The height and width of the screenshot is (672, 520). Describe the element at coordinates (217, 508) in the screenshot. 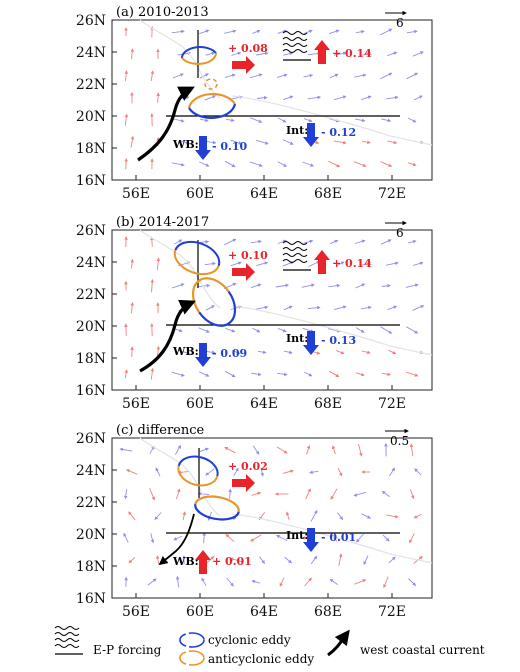

I see `anticyclonic-eddy-south` at that location.